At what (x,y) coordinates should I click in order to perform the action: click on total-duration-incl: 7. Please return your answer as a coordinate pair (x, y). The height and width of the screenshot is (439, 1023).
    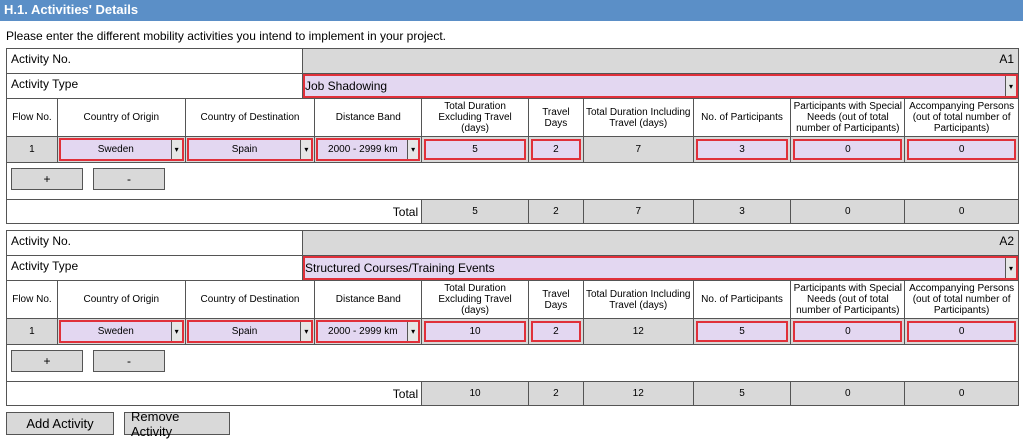
    Looking at the image, I should click on (638, 211).